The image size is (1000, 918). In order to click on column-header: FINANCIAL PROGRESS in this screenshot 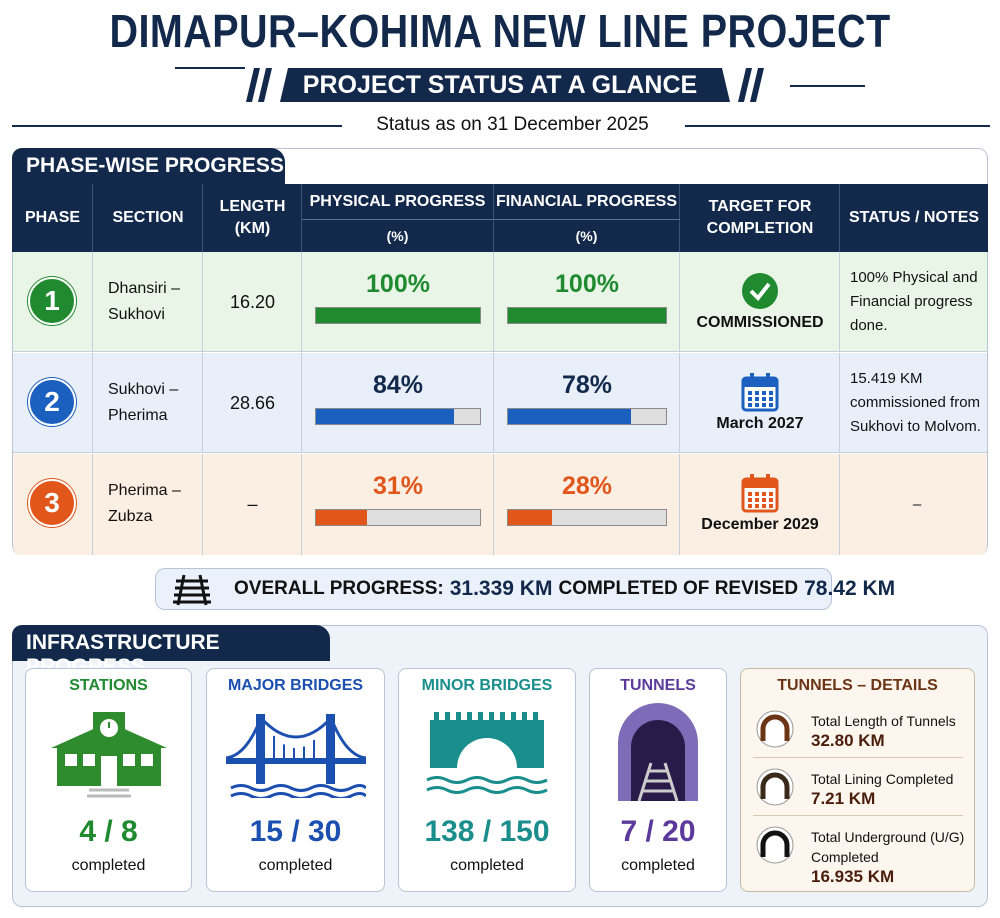, I will do `click(587, 202)`.